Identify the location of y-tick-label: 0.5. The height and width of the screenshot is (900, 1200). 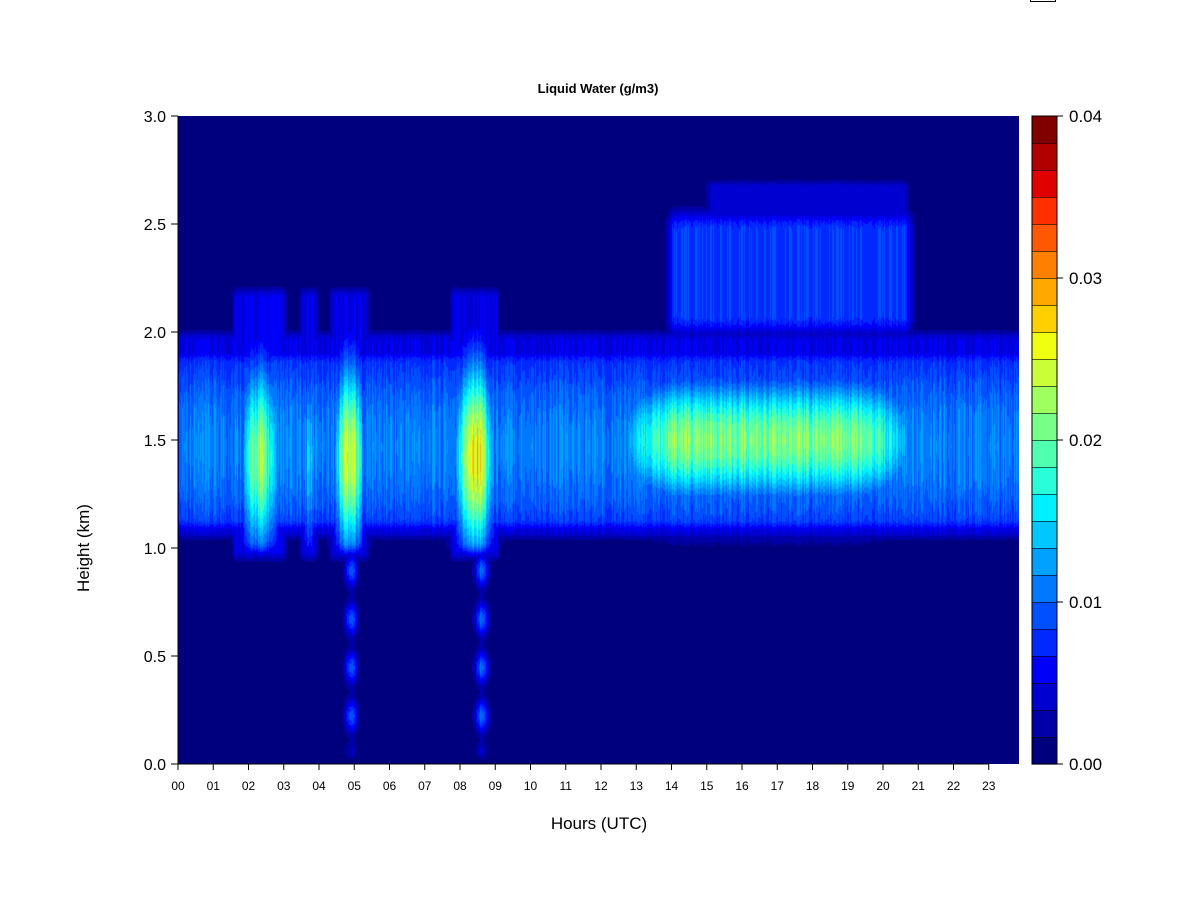
(155, 657).